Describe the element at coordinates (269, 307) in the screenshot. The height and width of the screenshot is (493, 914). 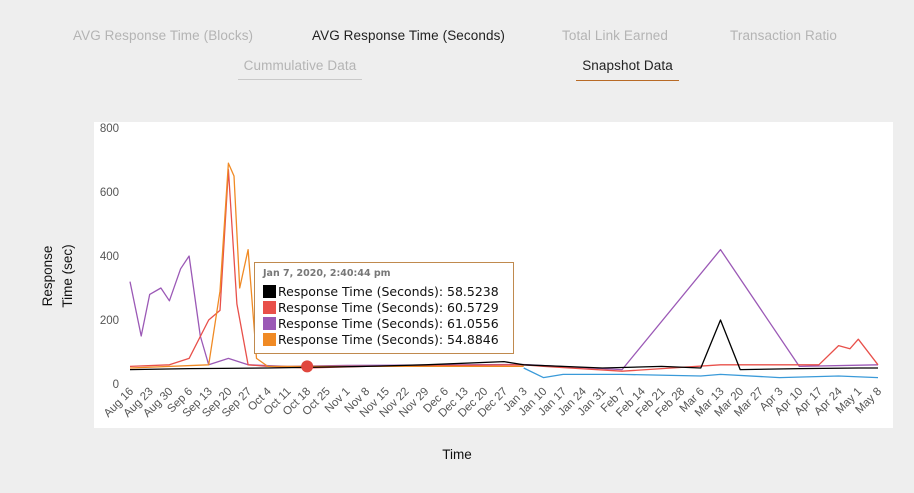
I see `swatch-red` at that location.